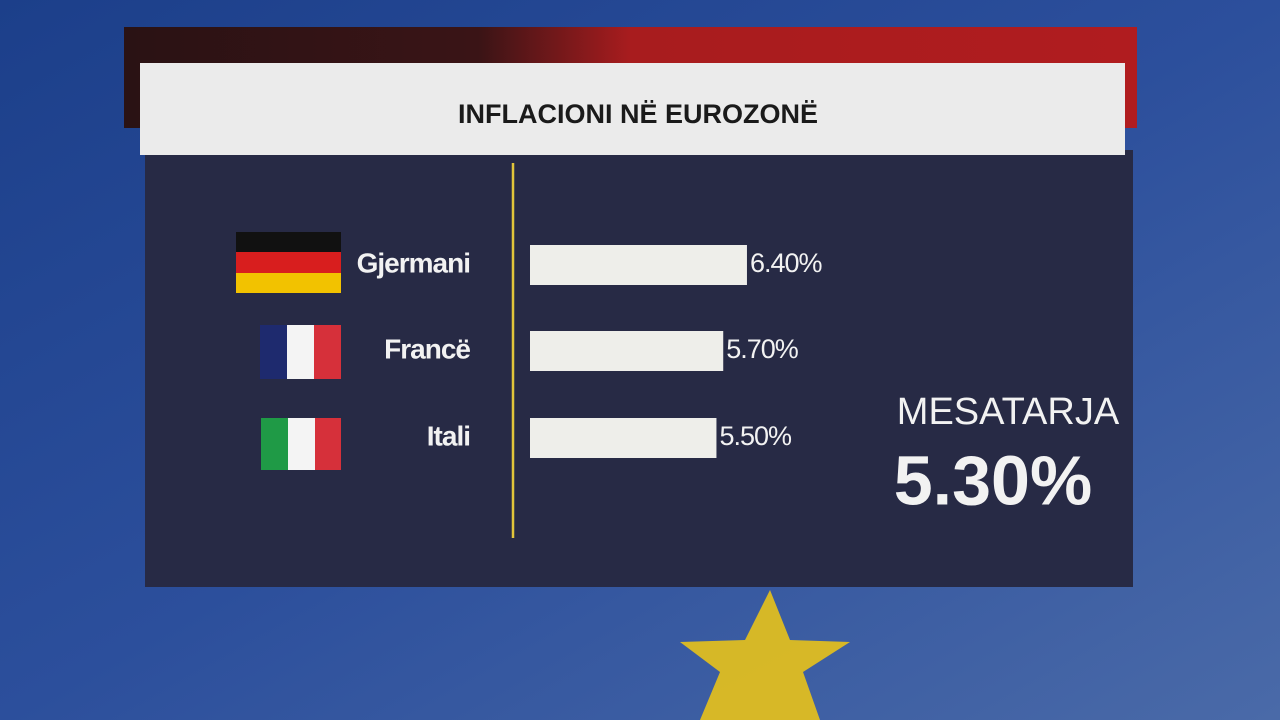 The image size is (1280, 720). What do you see at coordinates (427, 348) in the screenshot?
I see `category-label: Francë` at bounding box center [427, 348].